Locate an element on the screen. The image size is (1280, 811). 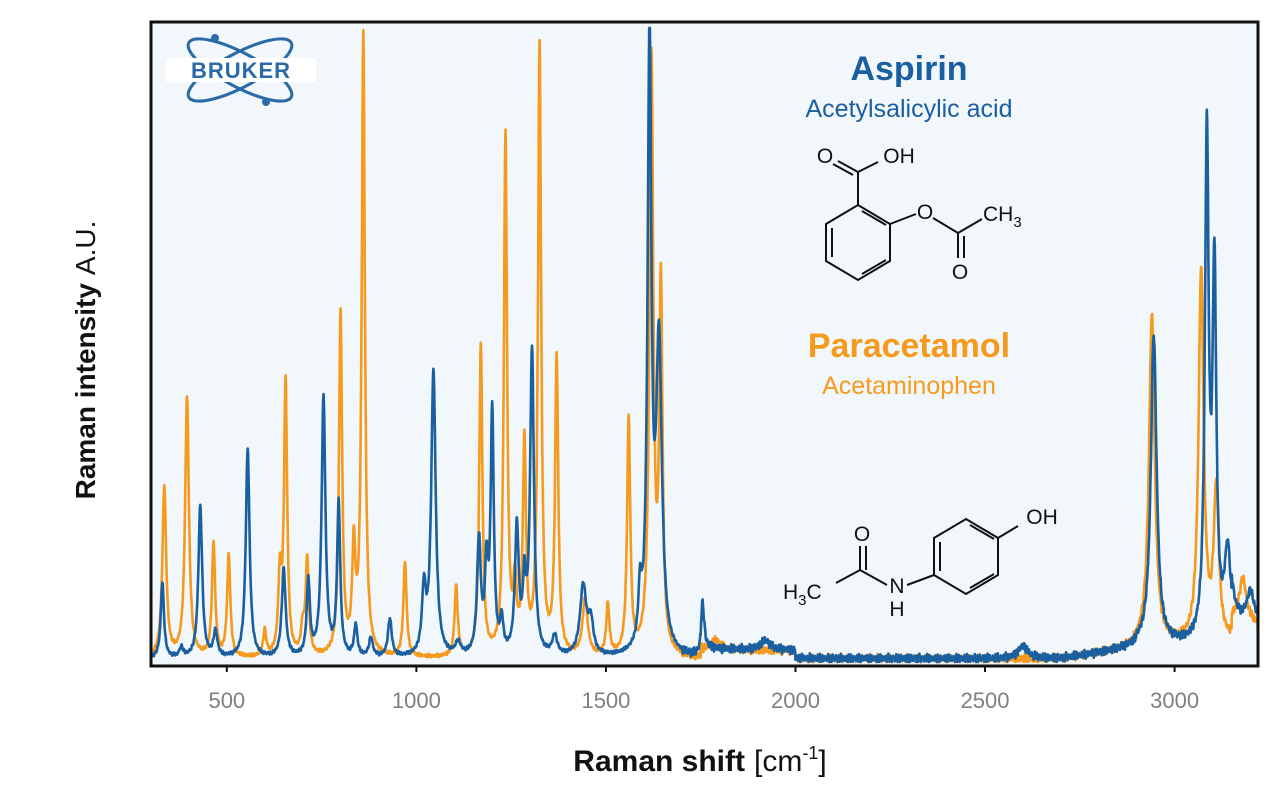
x-tick-label-1500: 1500 is located at coordinates (605, 700).